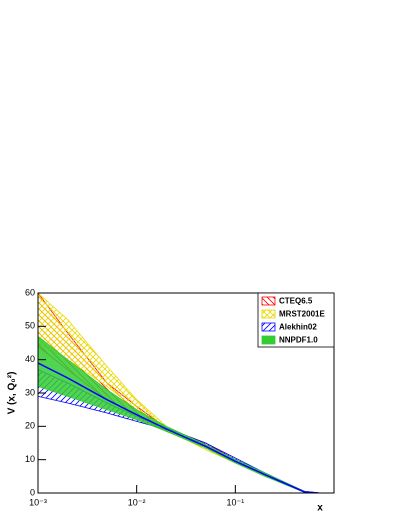 This screenshot has height=518, width=401. Describe the element at coordinates (298, 327) in the screenshot. I see `legend-label: Alekhin02` at that location.